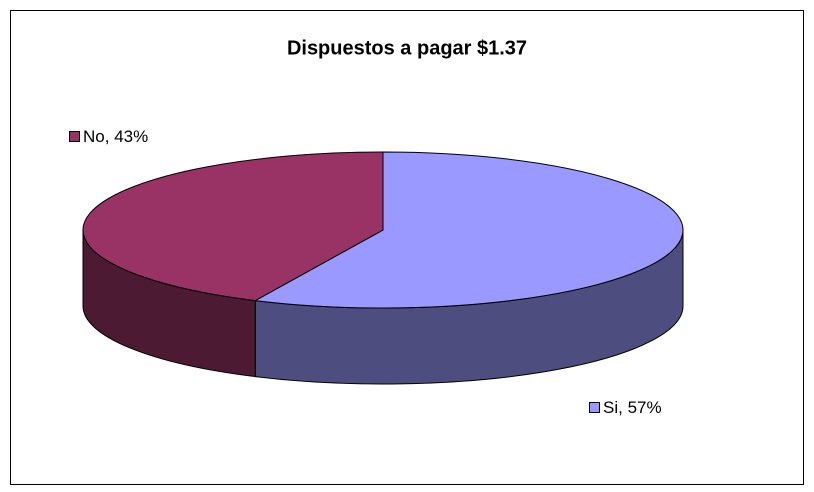 This screenshot has height=492, width=814. I want to click on data-label: No, 43%, so click(115, 136).